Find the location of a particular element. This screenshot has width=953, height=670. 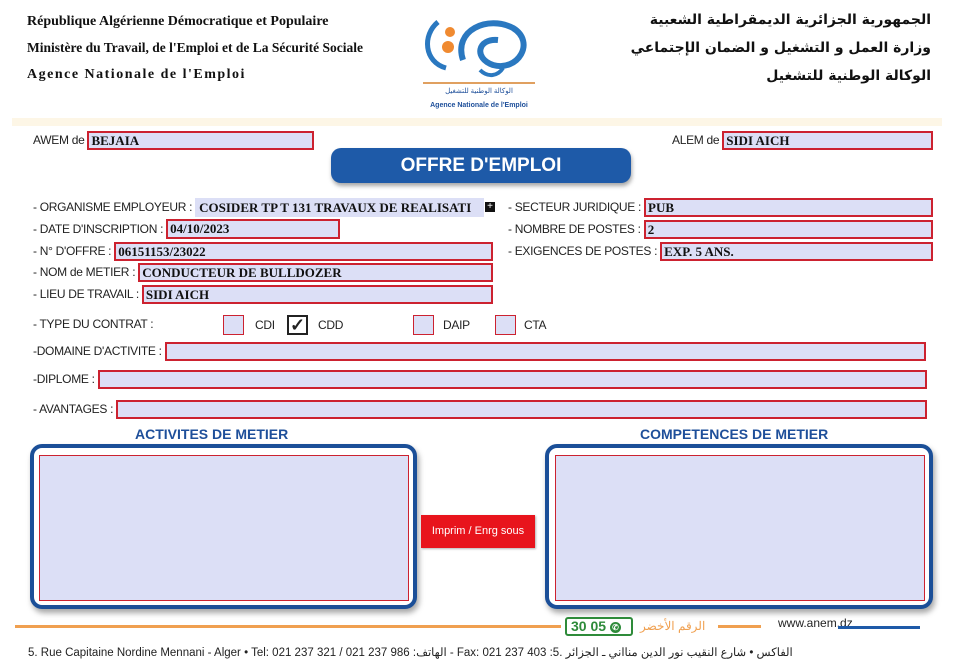

awem-label: AWEM de is located at coordinates (59, 140).